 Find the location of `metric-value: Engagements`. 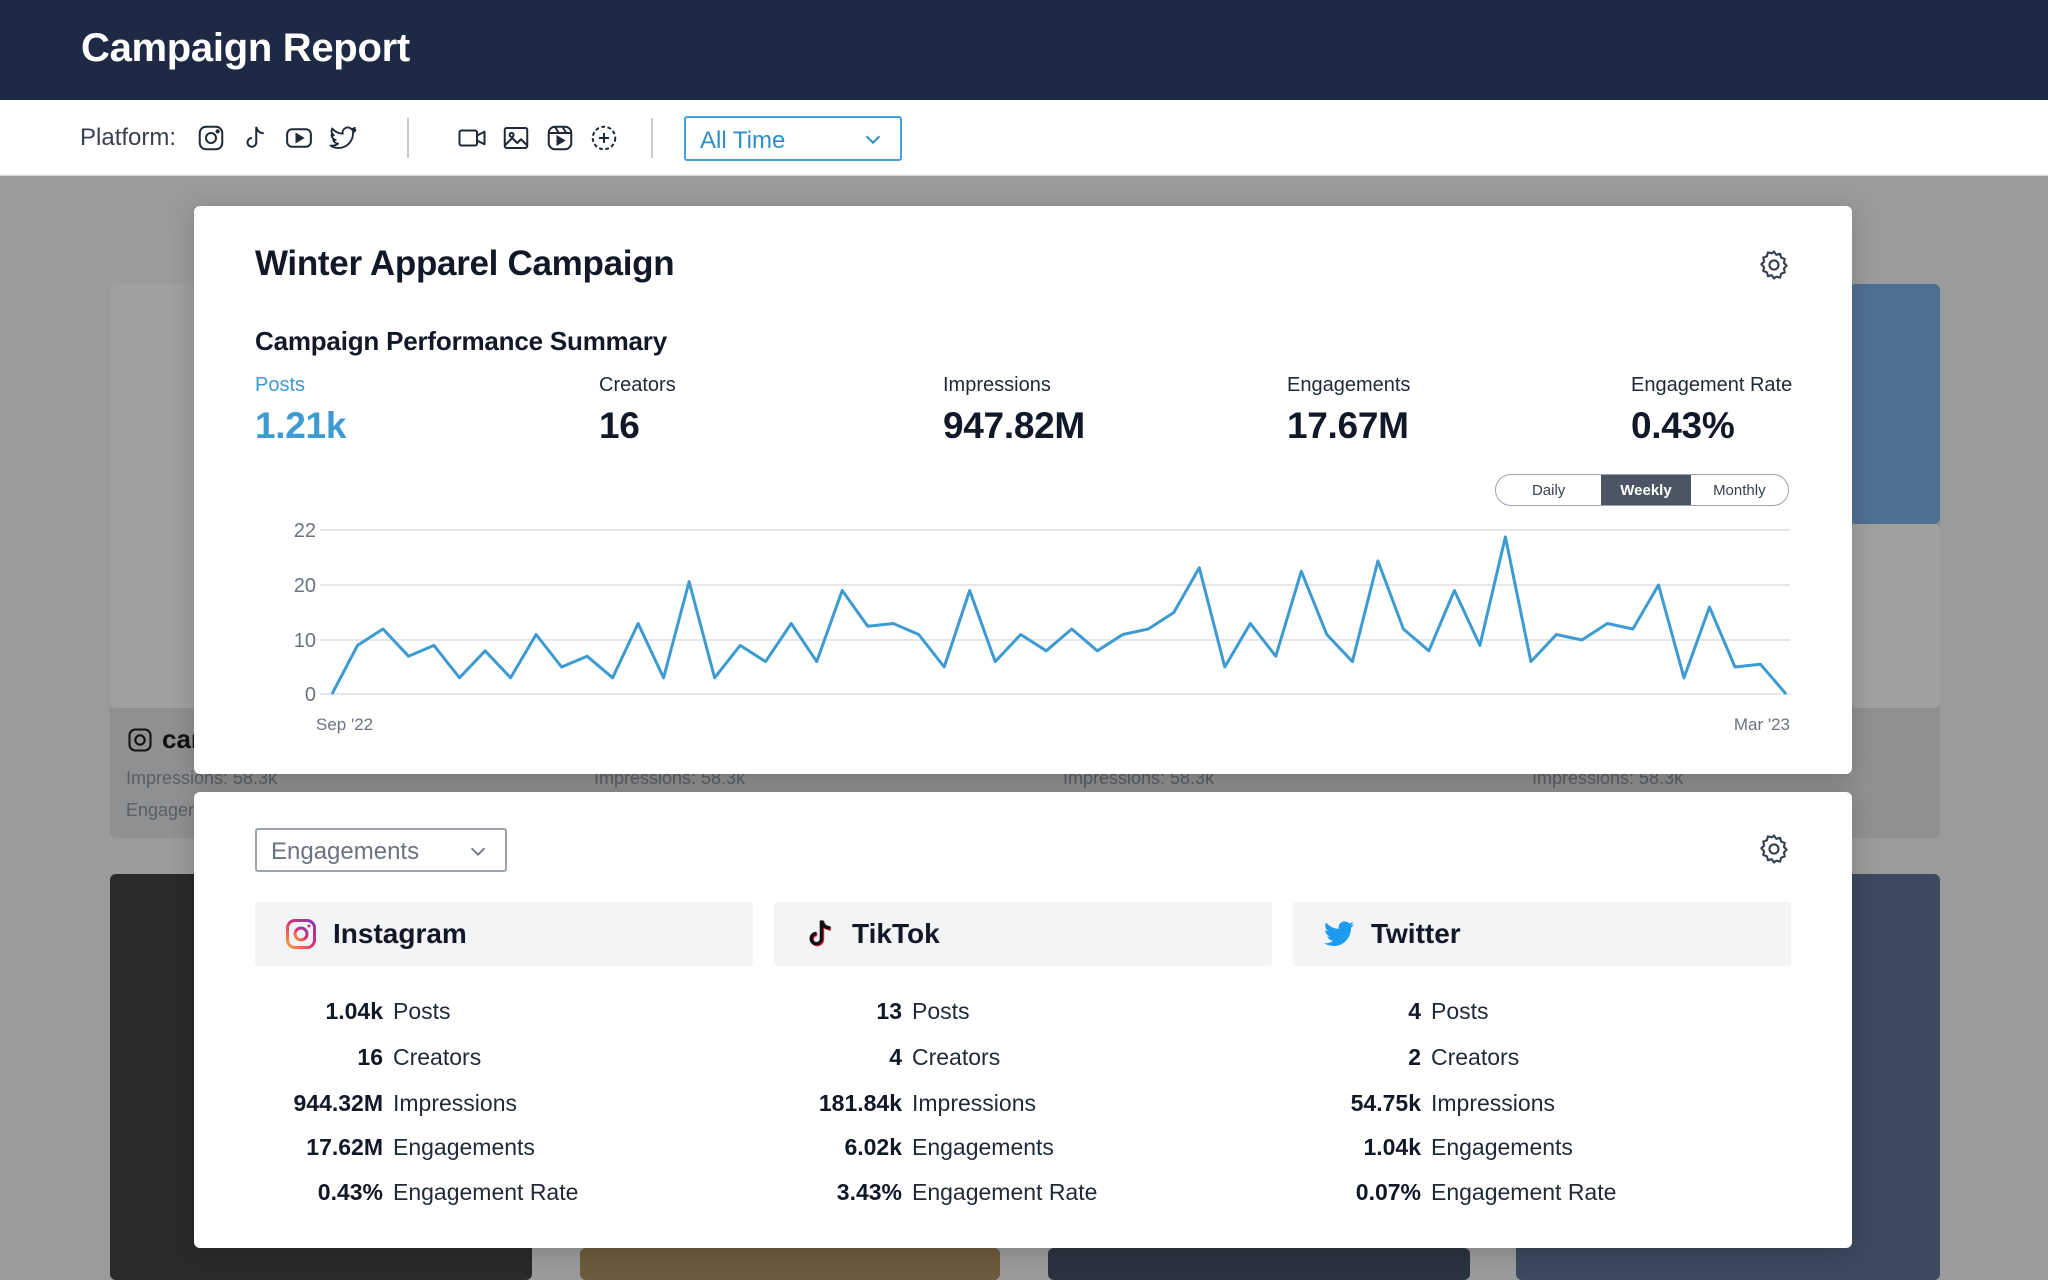

metric-value: Engagements is located at coordinates (345, 851).